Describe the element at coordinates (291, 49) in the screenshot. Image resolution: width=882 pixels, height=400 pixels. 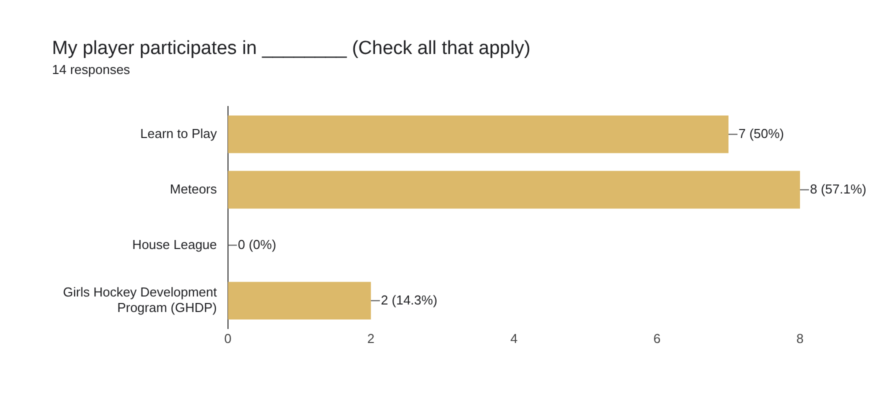
I see `chart-title: My player participates in ________ (Check all that apply)` at that location.